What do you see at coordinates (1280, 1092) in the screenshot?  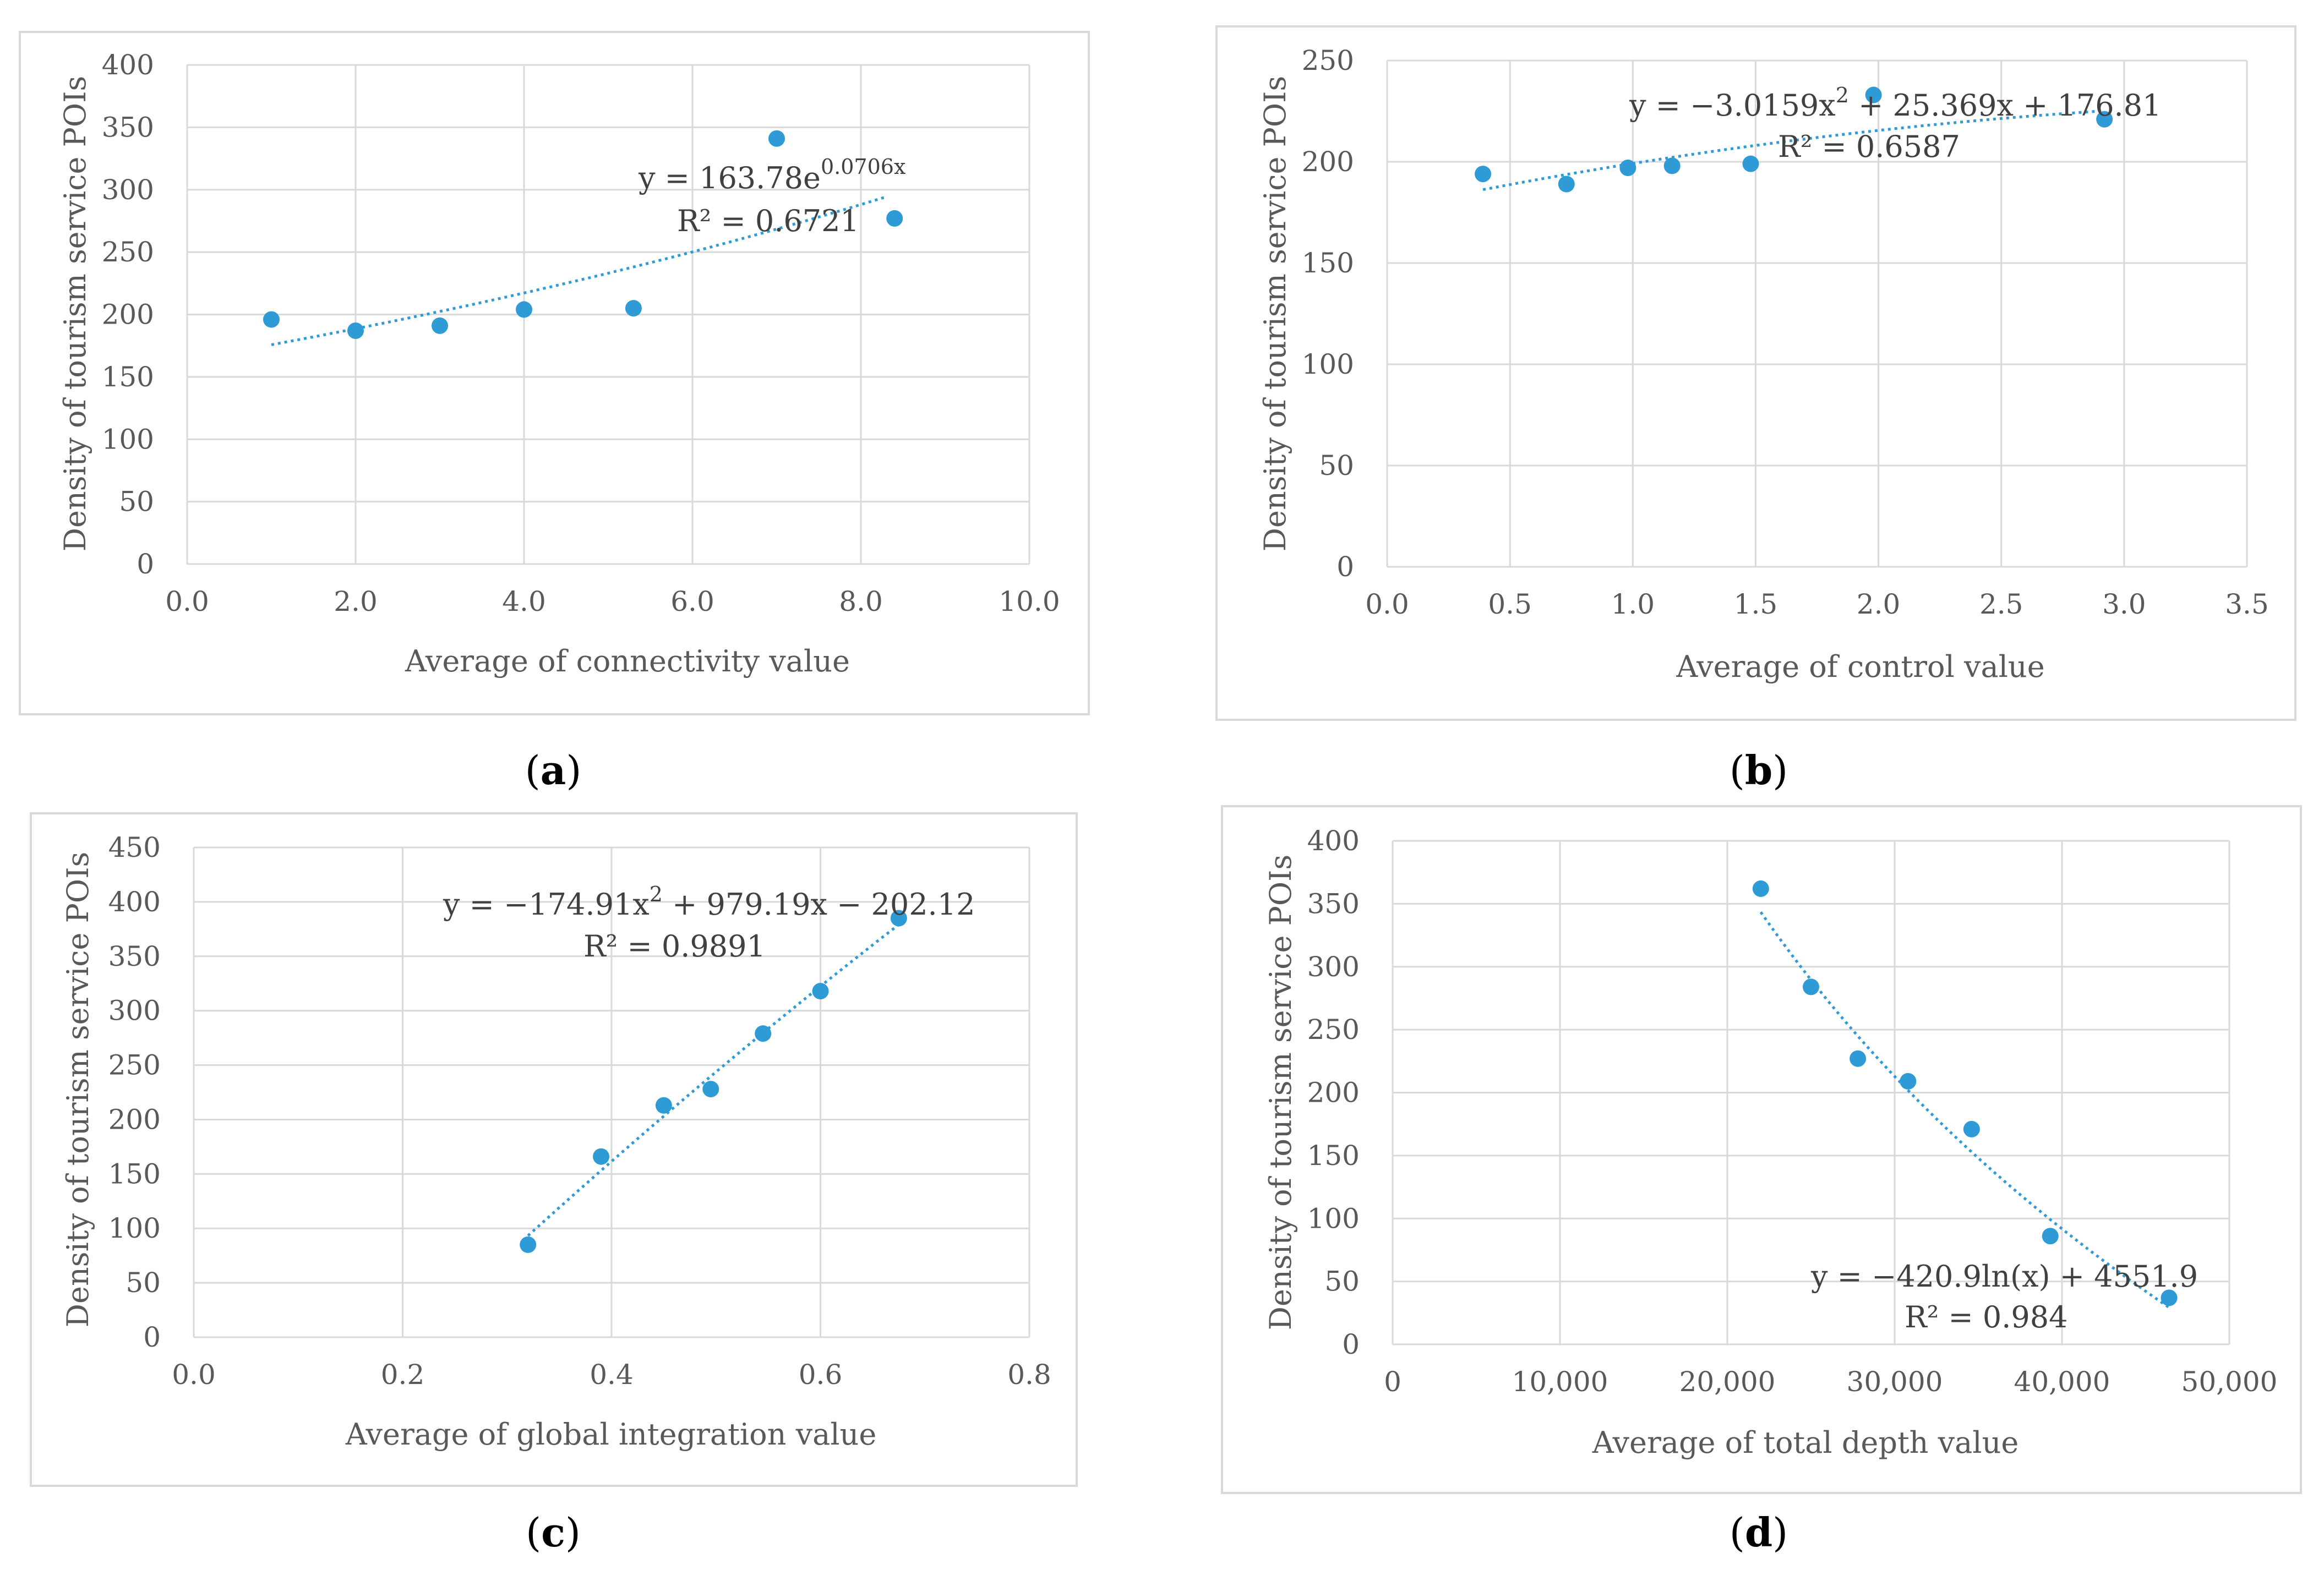 I see `chart-d-ylabel: Density of tourism service POIs` at bounding box center [1280, 1092].